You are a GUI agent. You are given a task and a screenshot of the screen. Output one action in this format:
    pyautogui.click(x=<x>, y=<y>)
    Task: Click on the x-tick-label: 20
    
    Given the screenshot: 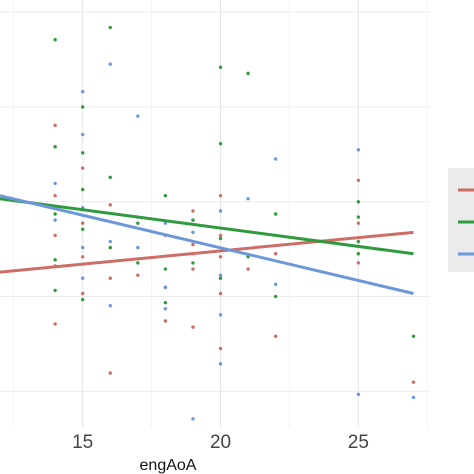 What is the action you would take?
    pyautogui.click(x=220, y=442)
    